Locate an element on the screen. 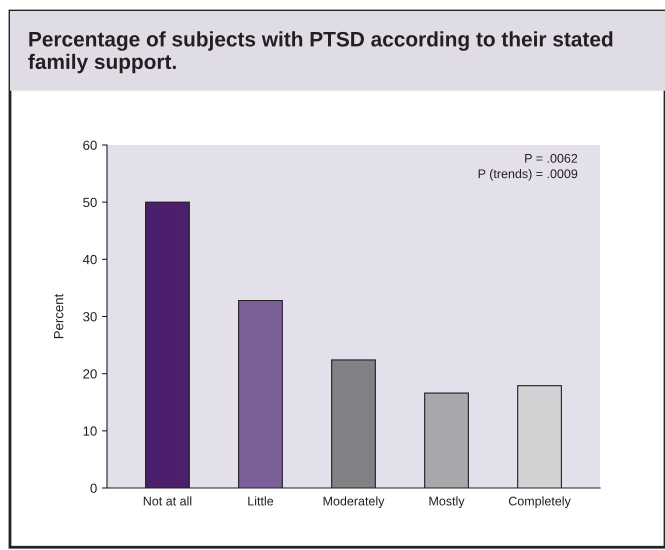 This screenshot has height=550, width=665. x-tick-label: Little is located at coordinates (261, 501).